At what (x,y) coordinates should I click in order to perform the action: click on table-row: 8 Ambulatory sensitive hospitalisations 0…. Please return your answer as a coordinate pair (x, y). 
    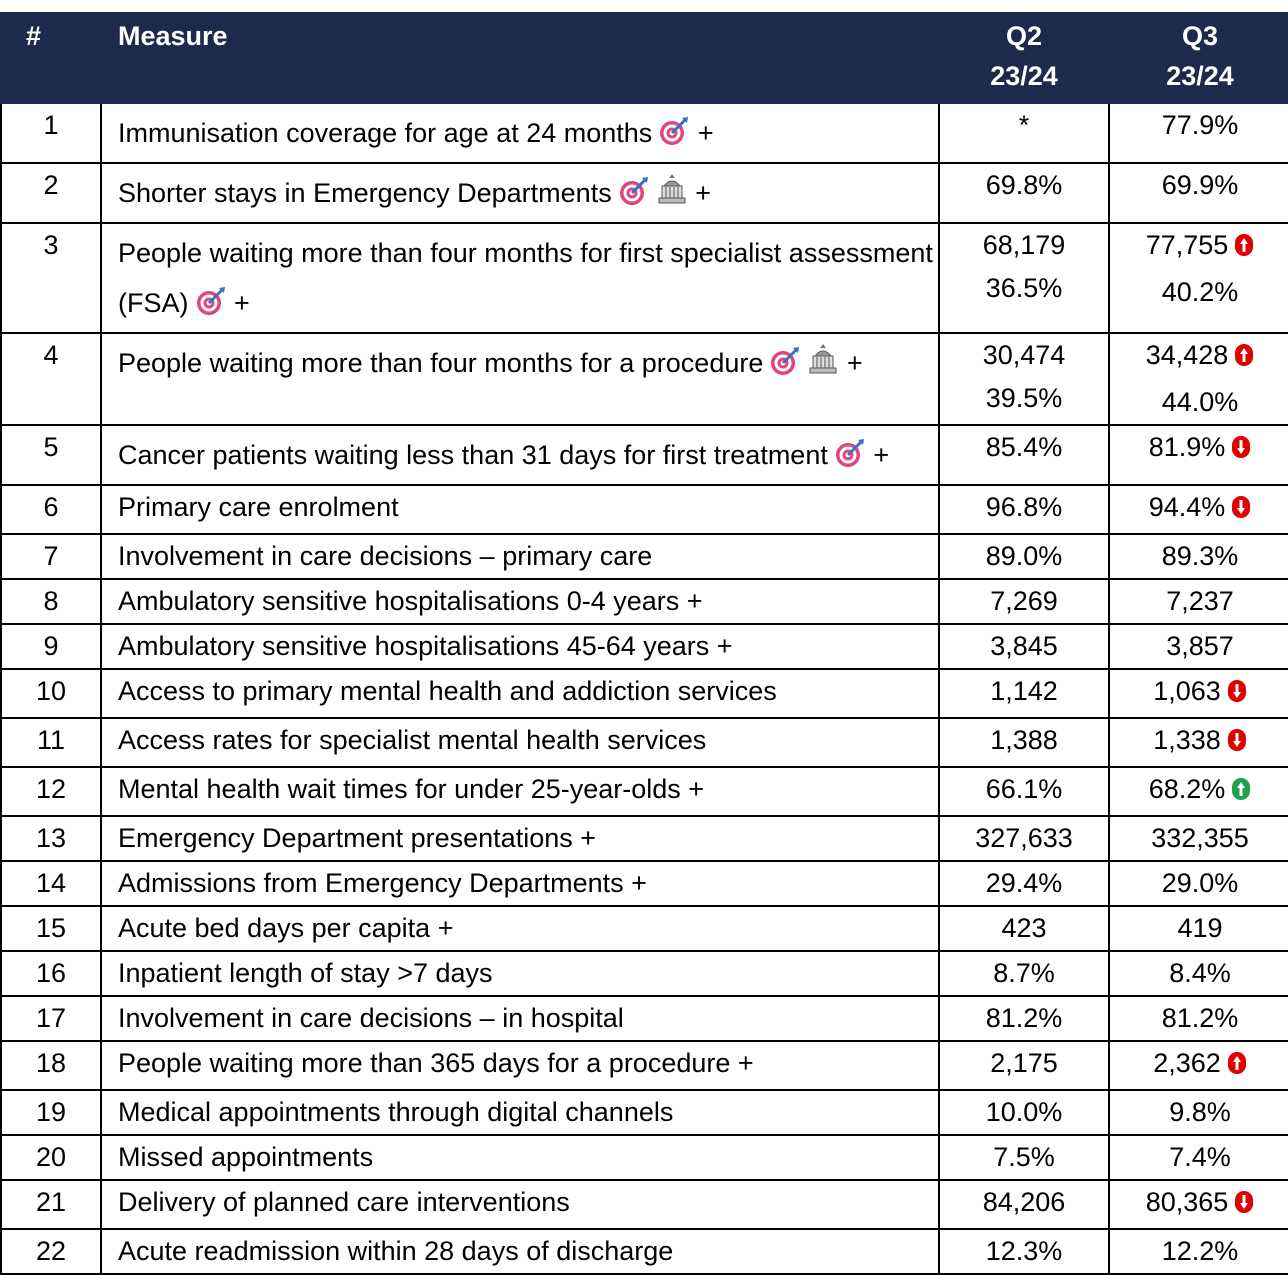
    Looking at the image, I should click on (644, 601).